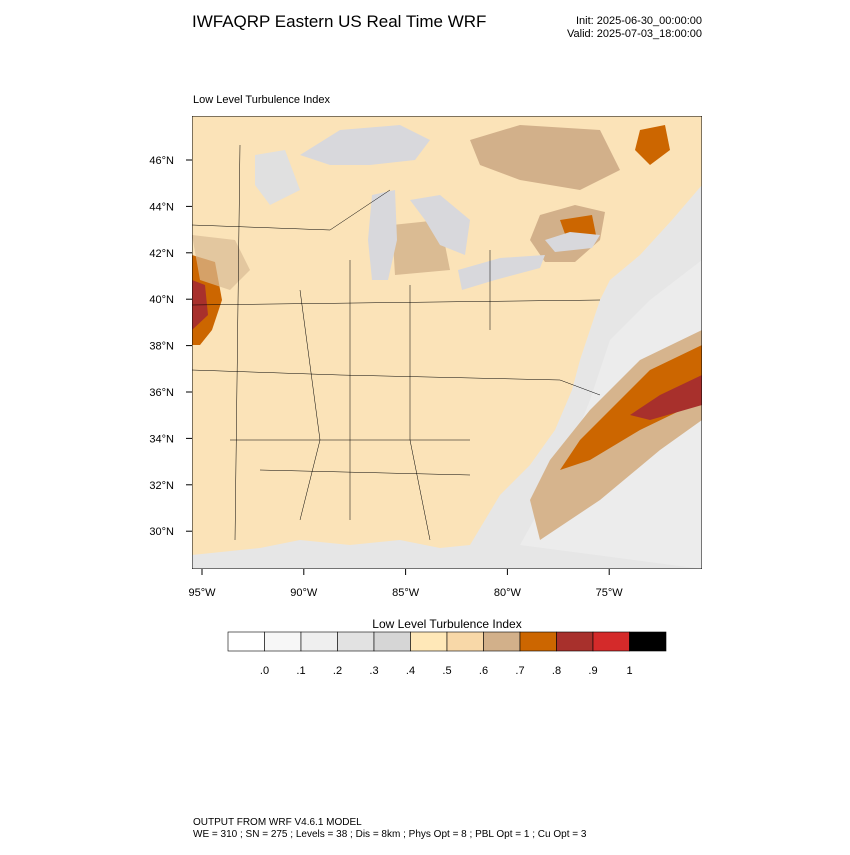  I want to click on title: IWFAQRP Eastern US Real Time WRF, so click(339, 21).